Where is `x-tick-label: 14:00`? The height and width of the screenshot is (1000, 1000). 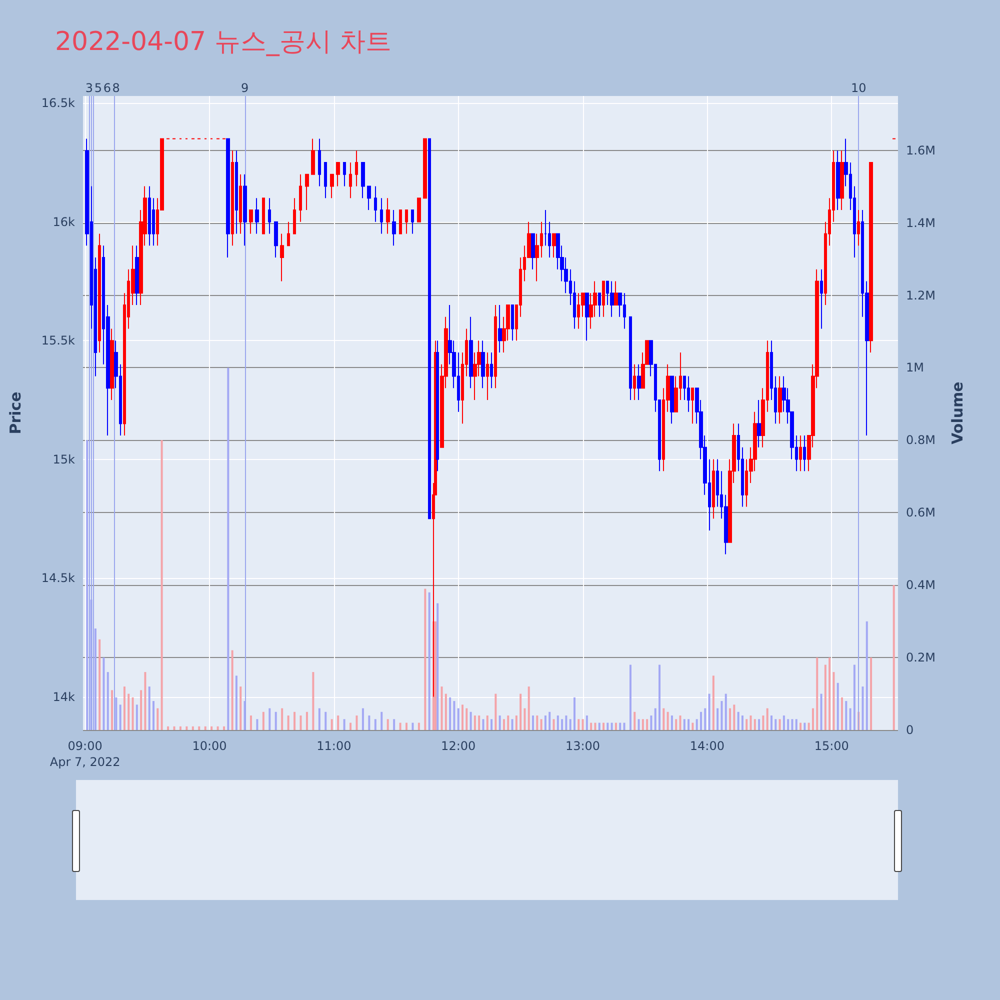
x-tick-label: 14:00 is located at coordinates (707, 746).